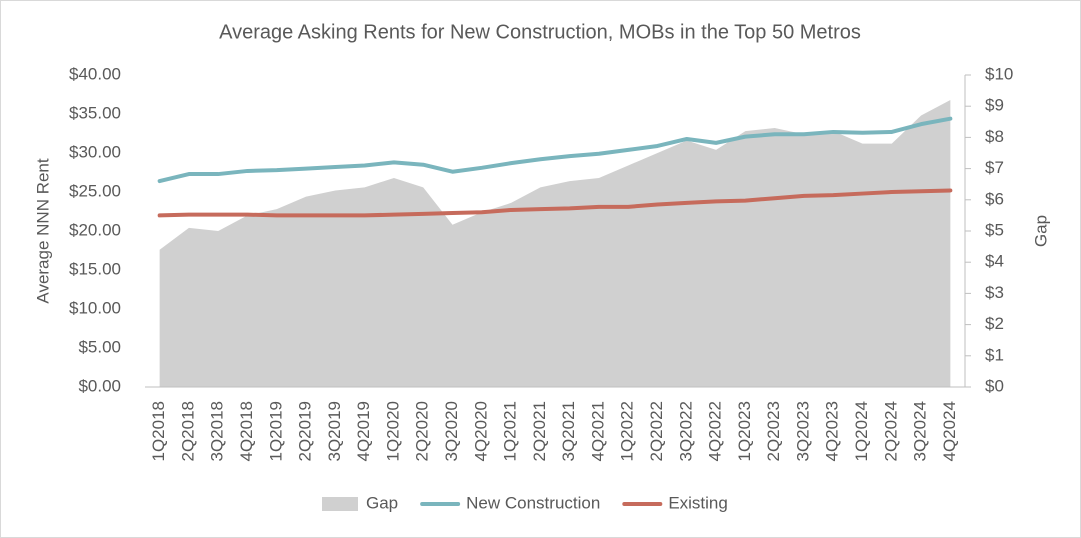  Describe the element at coordinates (744, 431) in the screenshot. I see `x-tick-label: 1Q2023` at that location.